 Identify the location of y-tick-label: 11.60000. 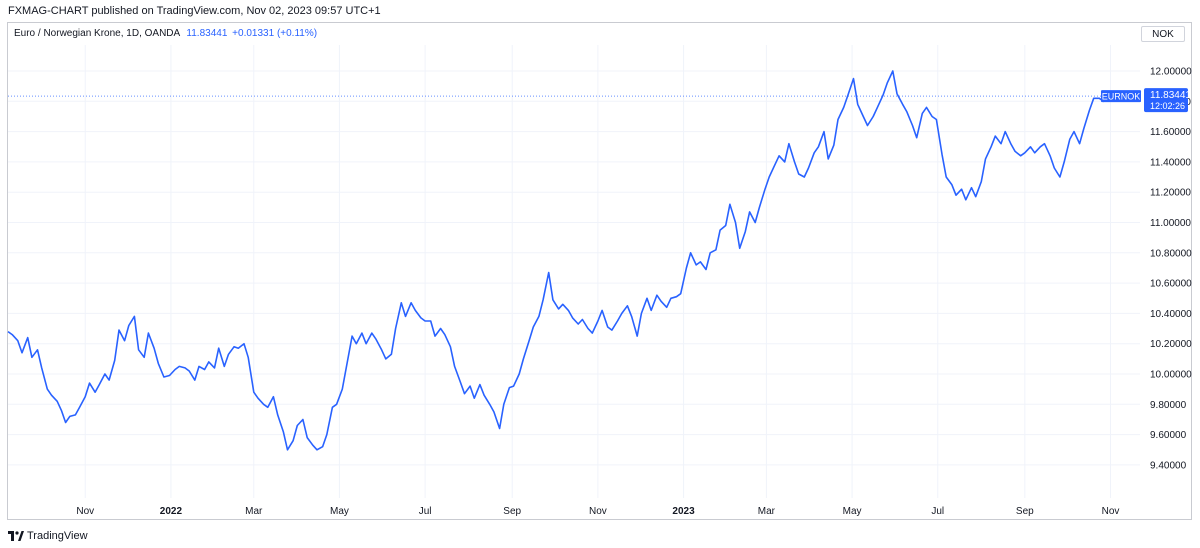
(1170, 132).